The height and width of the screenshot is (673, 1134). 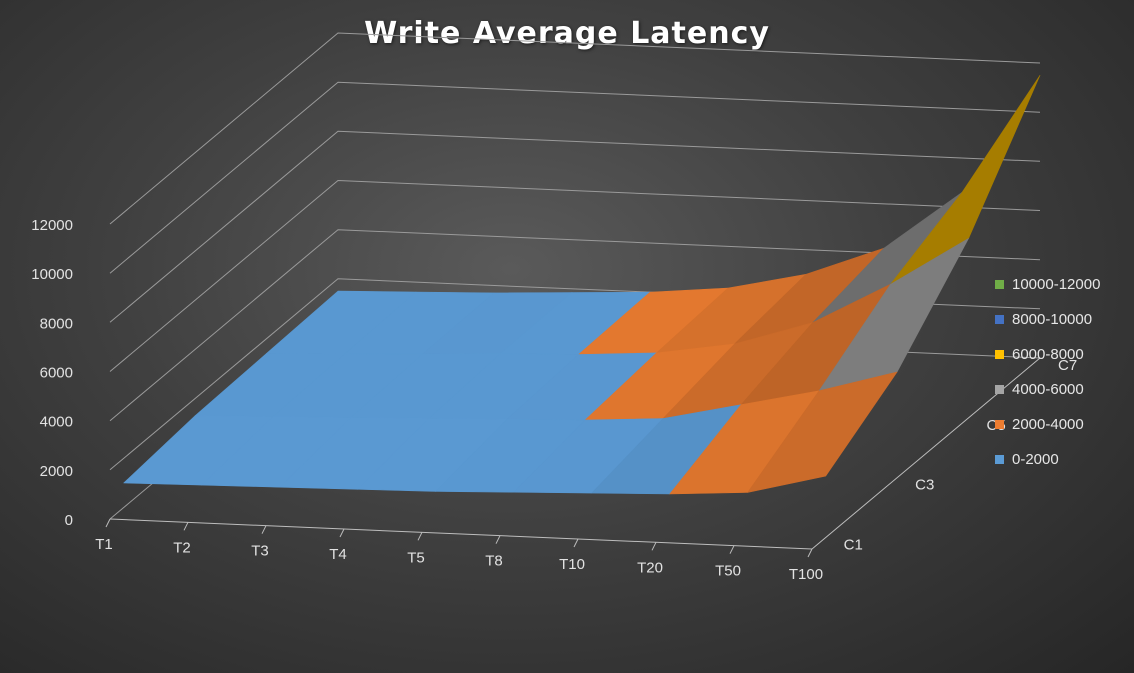 What do you see at coordinates (56, 323) in the screenshot?
I see `z-tick-label: 8000` at bounding box center [56, 323].